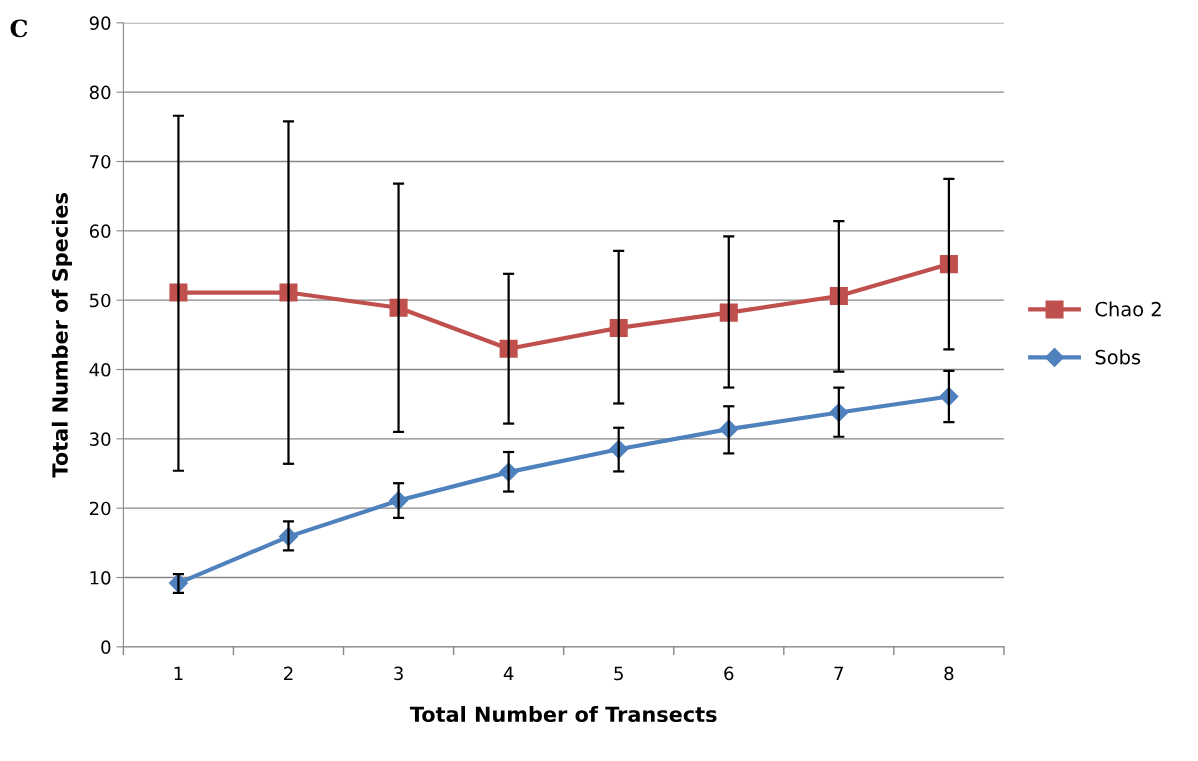  I want to click on legend-label: Chao 2, so click(1128, 309).